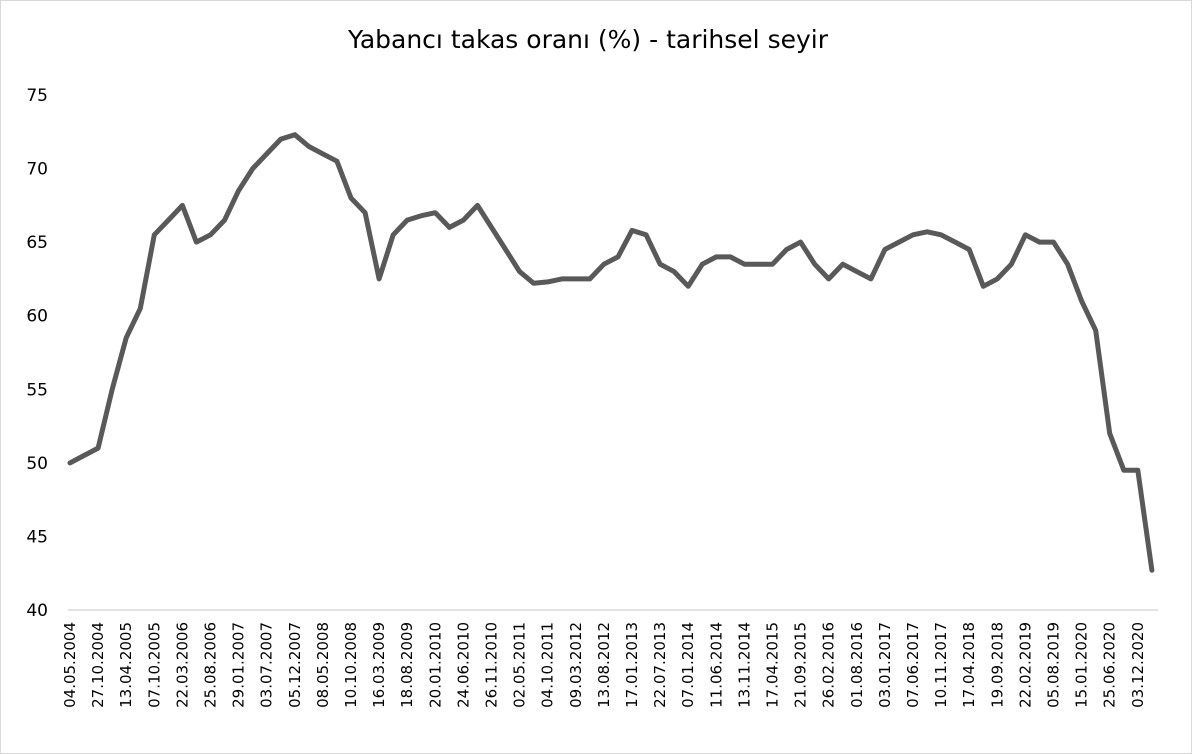 Image resolution: width=1192 pixels, height=754 pixels. What do you see at coordinates (211, 665) in the screenshot?
I see `x-tick-label: 25.08.2006` at bounding box center [211, 665].